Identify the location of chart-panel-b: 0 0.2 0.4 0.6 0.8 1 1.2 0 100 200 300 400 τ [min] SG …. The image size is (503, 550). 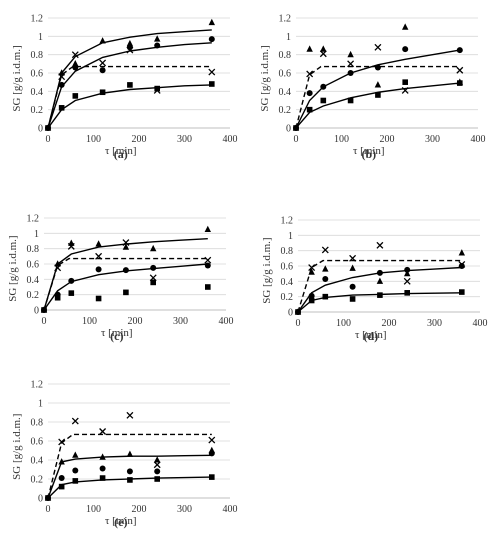
(372, 88).